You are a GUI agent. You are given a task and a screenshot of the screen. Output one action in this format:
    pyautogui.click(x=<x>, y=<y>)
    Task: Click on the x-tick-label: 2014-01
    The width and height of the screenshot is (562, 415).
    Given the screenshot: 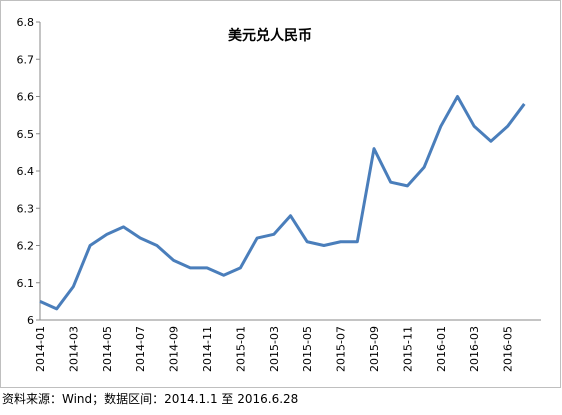 What is the action you would take?
    pyautogui.click(x=40, y=349)
    